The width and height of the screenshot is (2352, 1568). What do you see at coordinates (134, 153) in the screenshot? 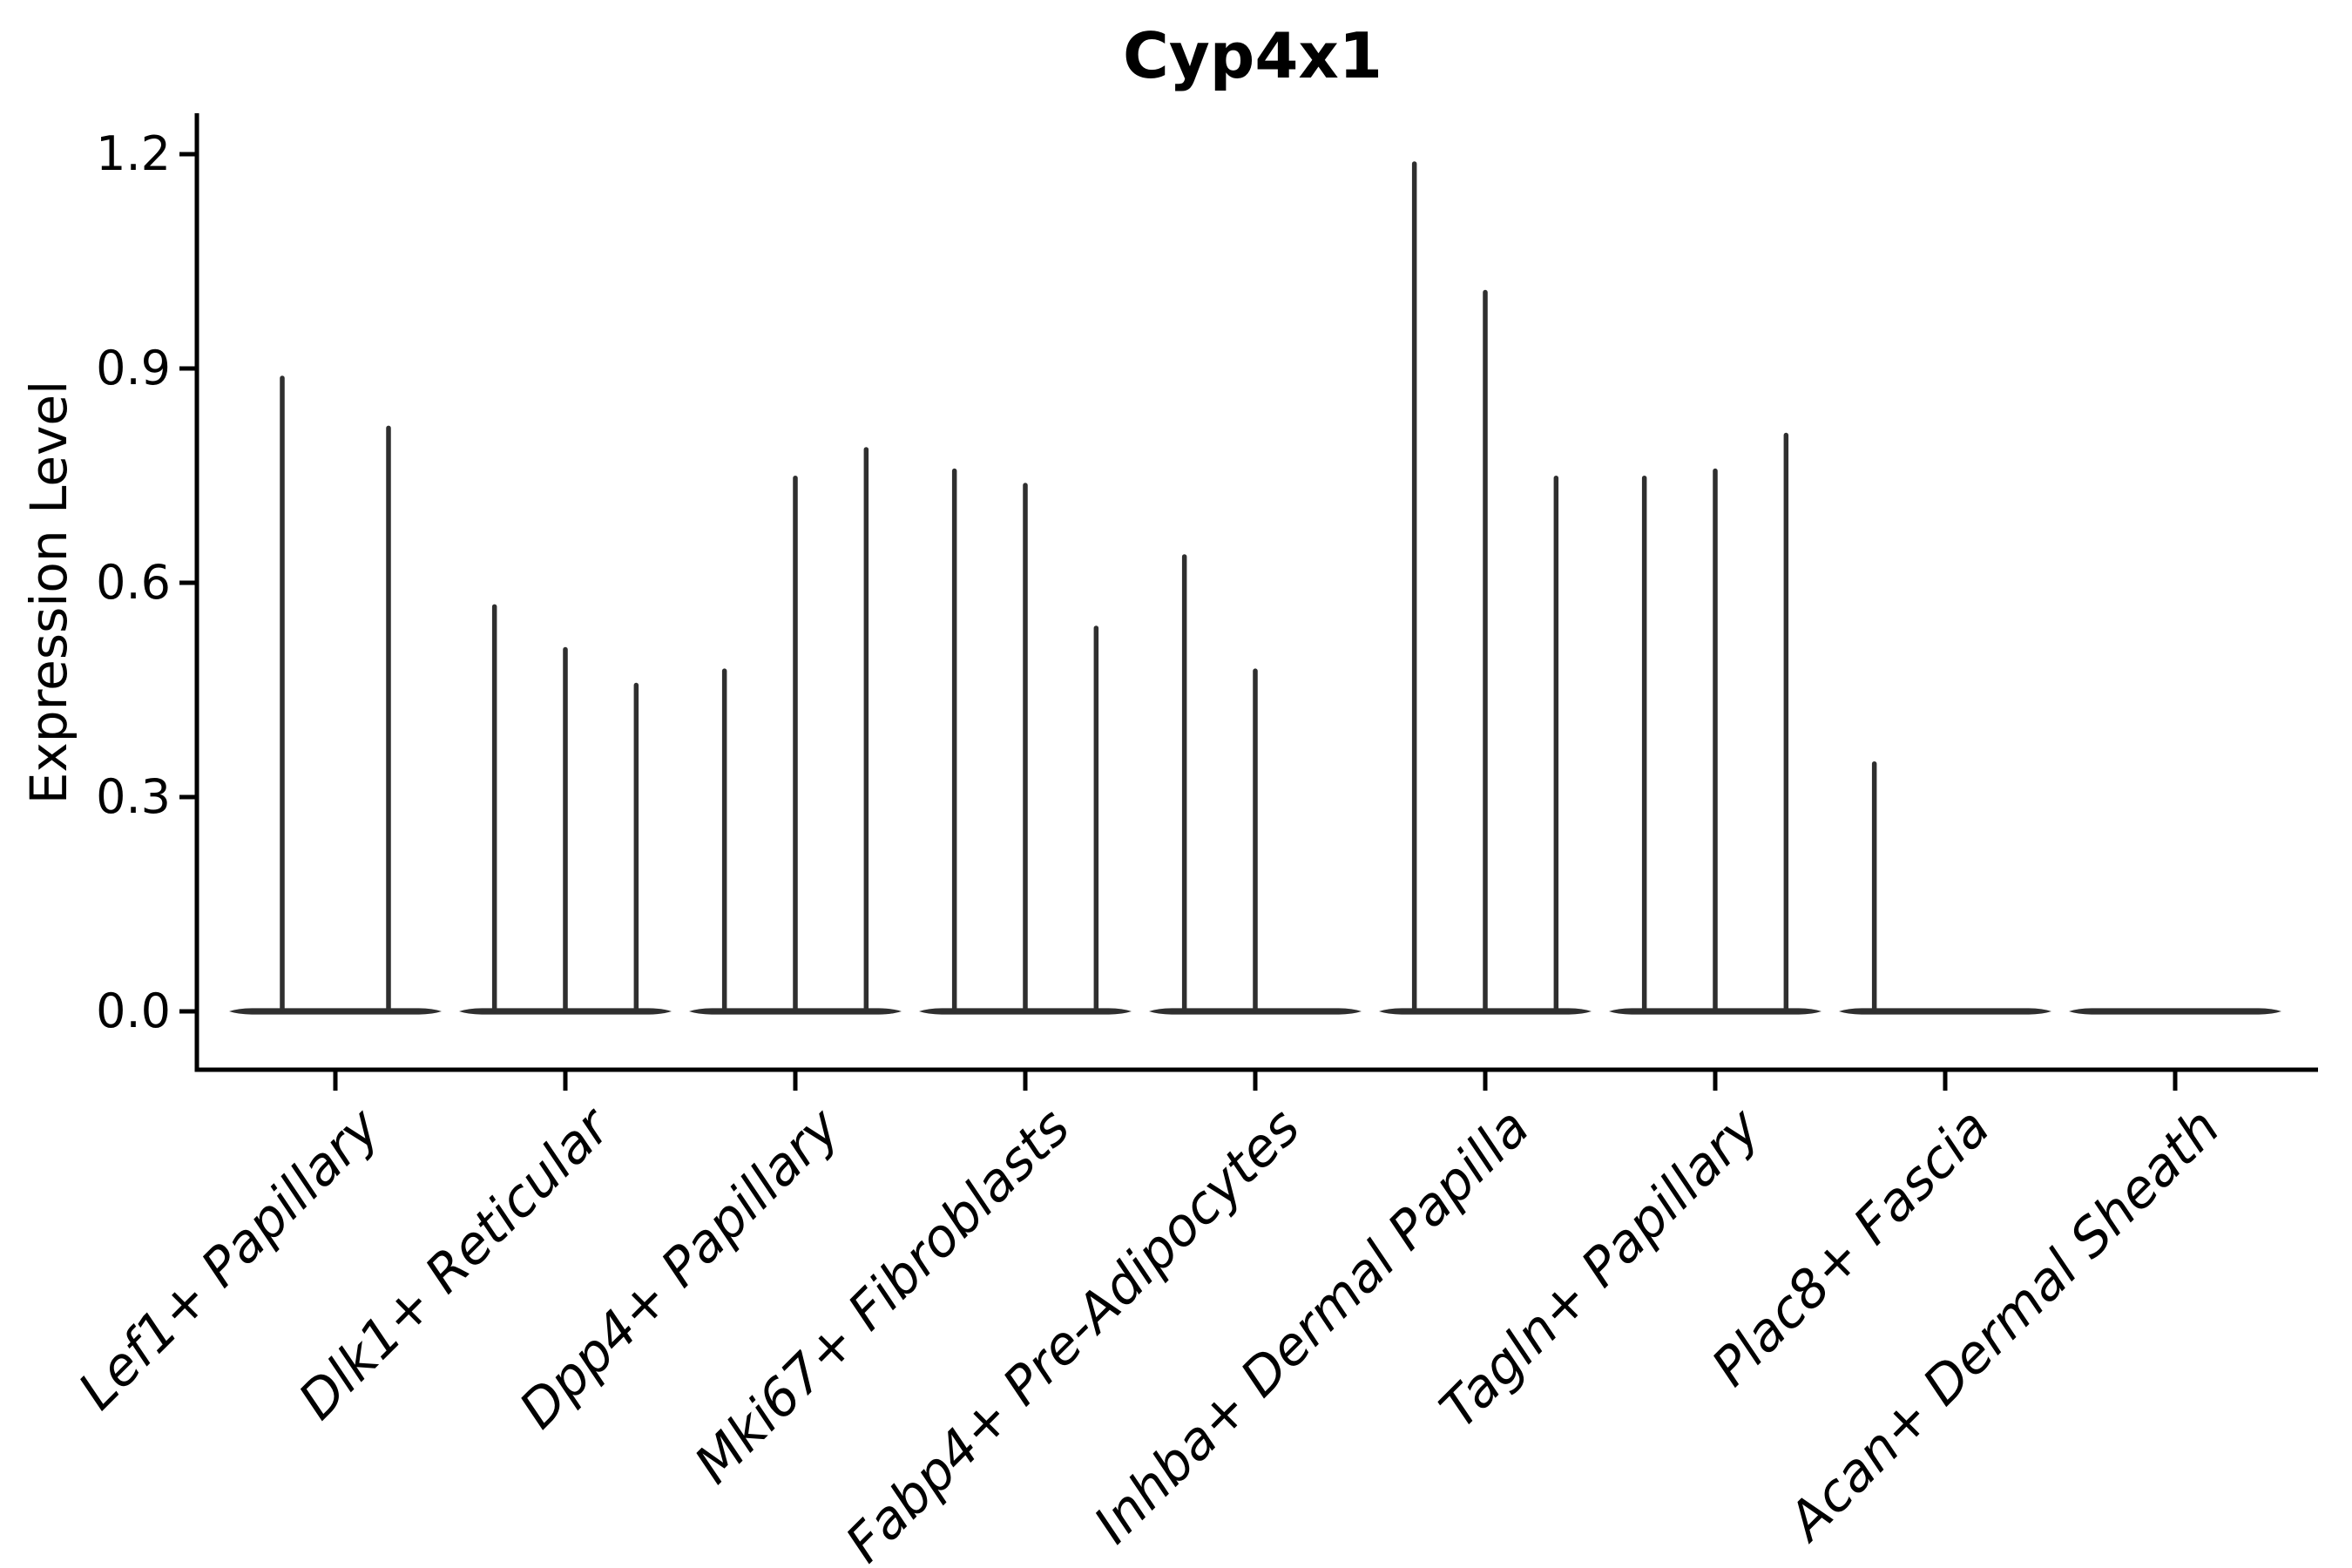
I see `y-tick-label: 1.2` at bounding box center [134, 153].